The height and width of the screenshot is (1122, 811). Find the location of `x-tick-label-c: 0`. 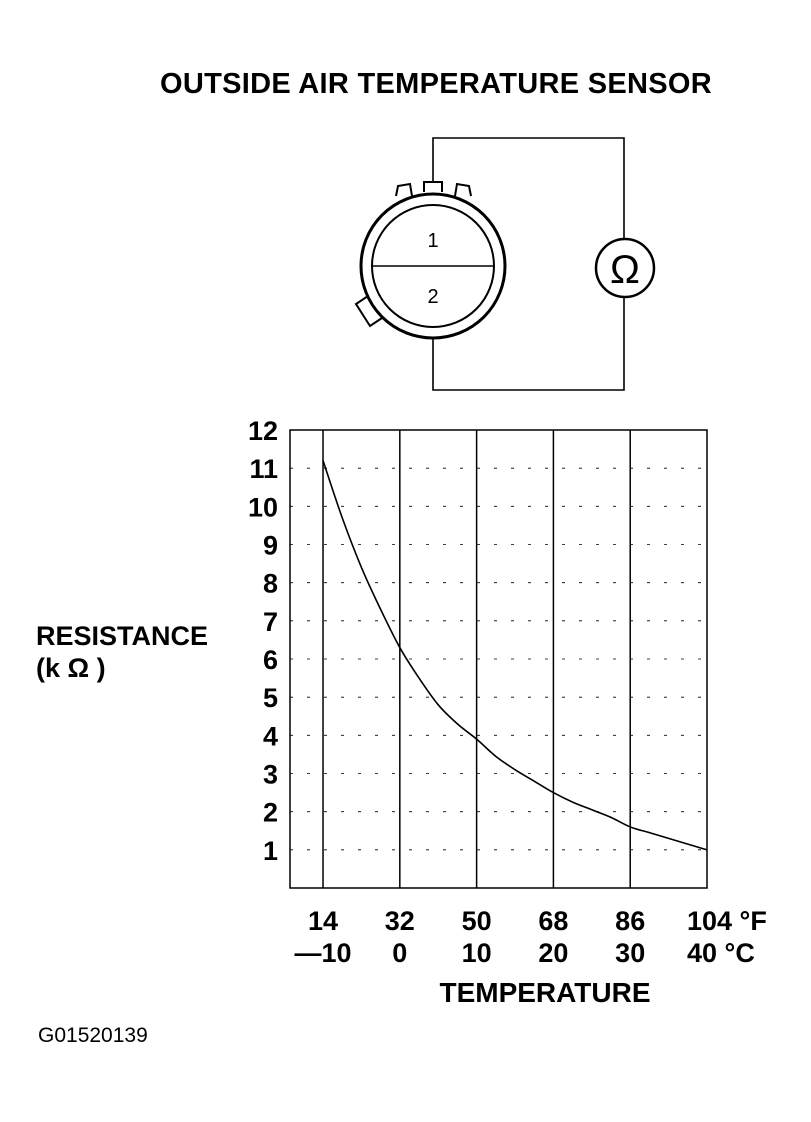

x-tick-label-c: 0 is located at coordinates (399, 953).